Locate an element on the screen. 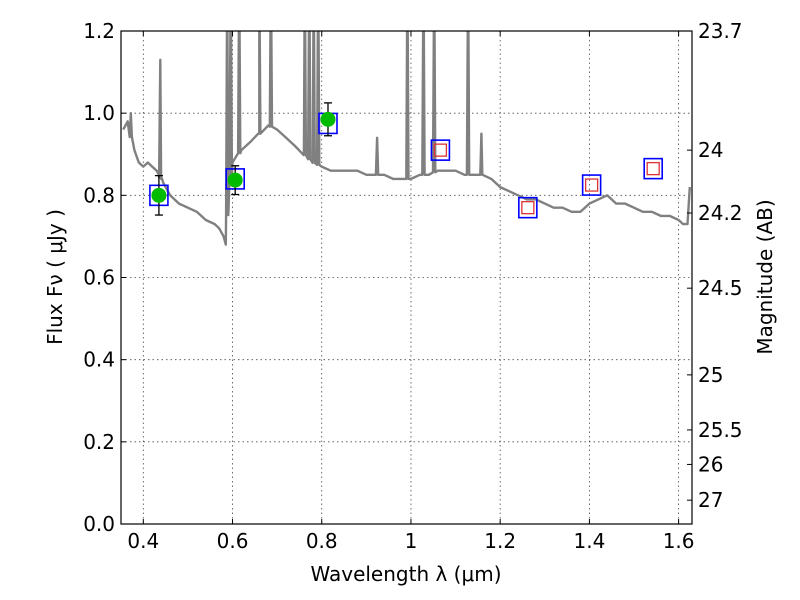  y2-tick-label: 23.7 is located at coordinates (720, 31).